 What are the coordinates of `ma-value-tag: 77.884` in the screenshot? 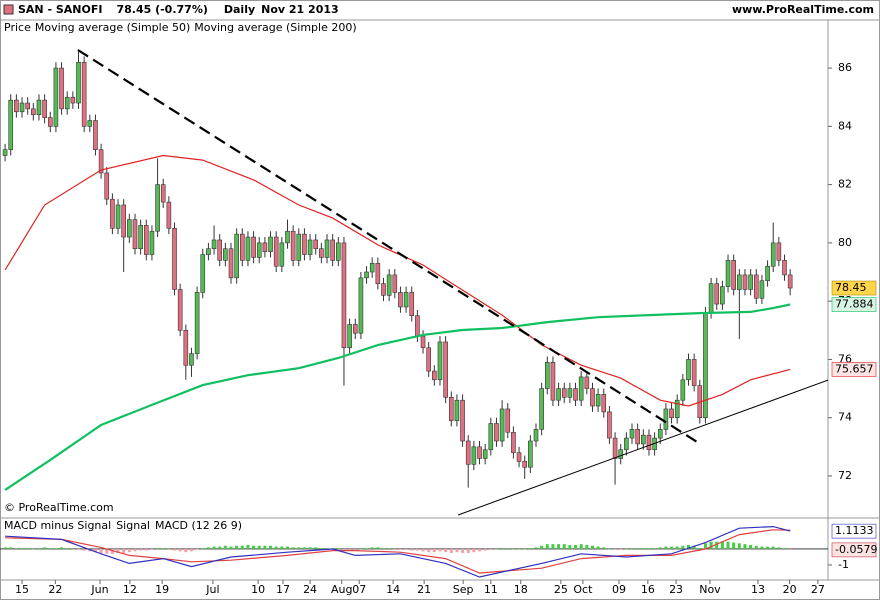 It's located at (854, 304).